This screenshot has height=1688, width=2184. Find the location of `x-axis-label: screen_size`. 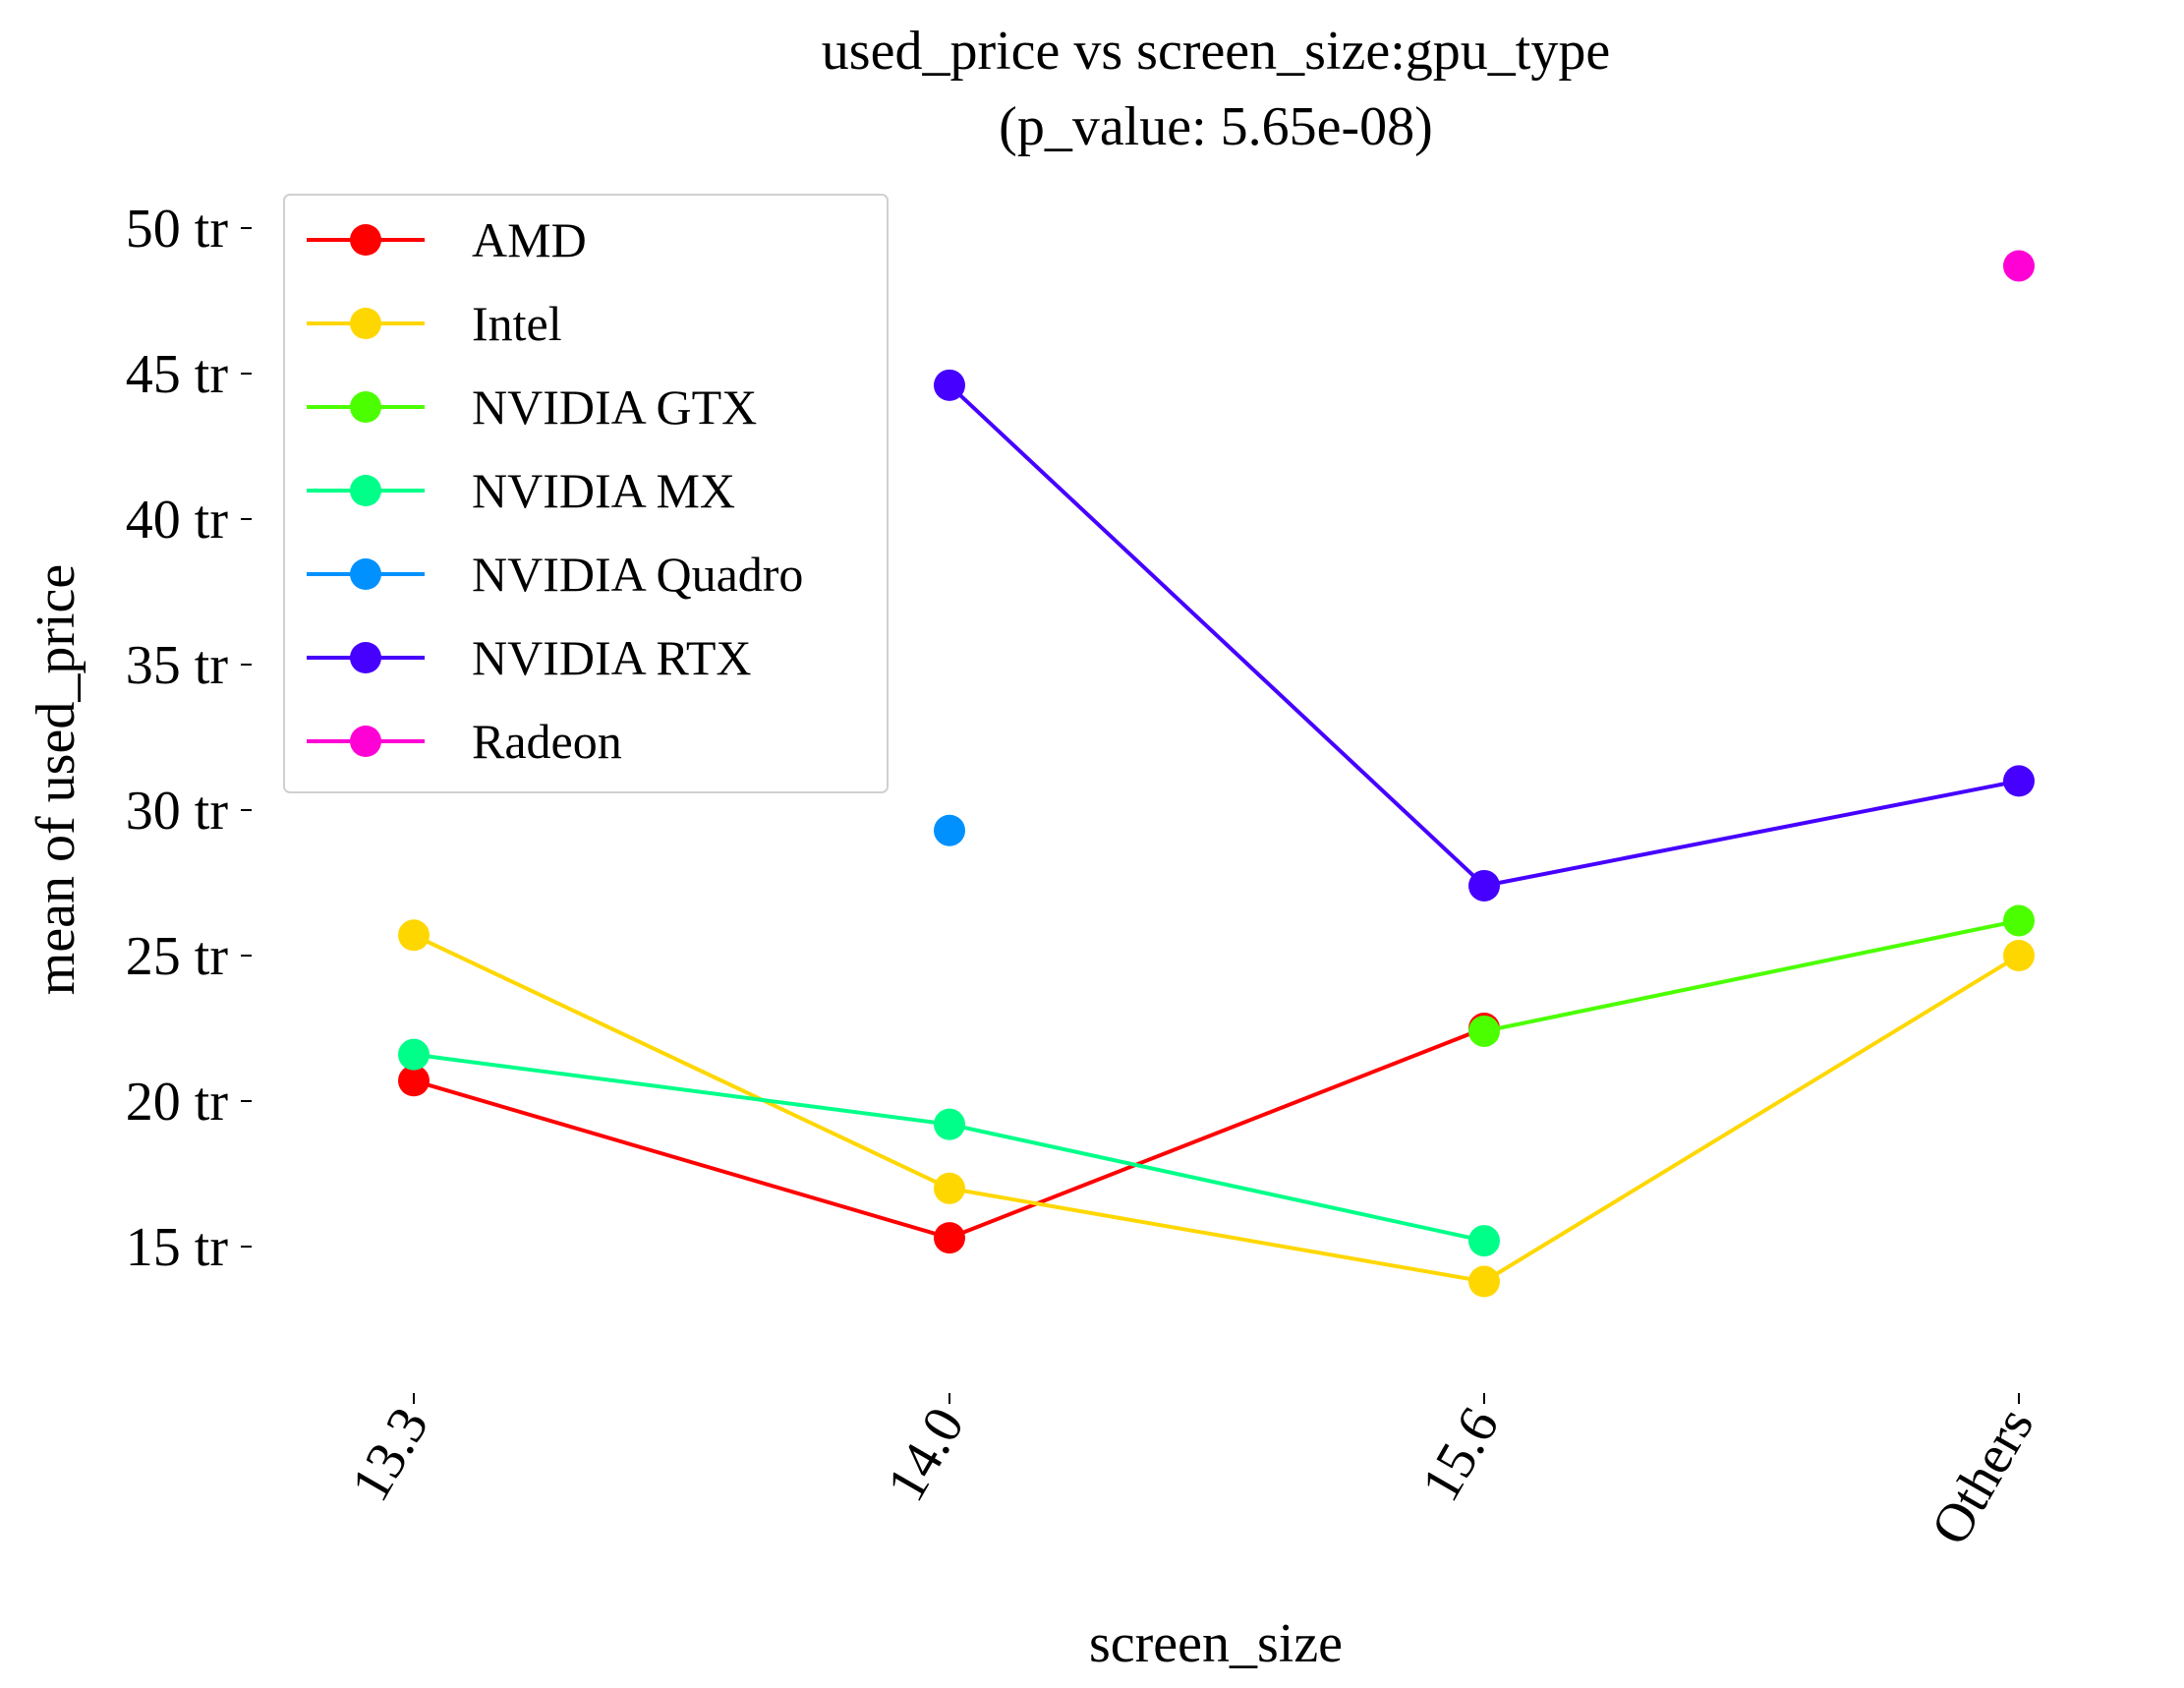

x-axis-label: screen_size is located at coordinates (1216, 1643).